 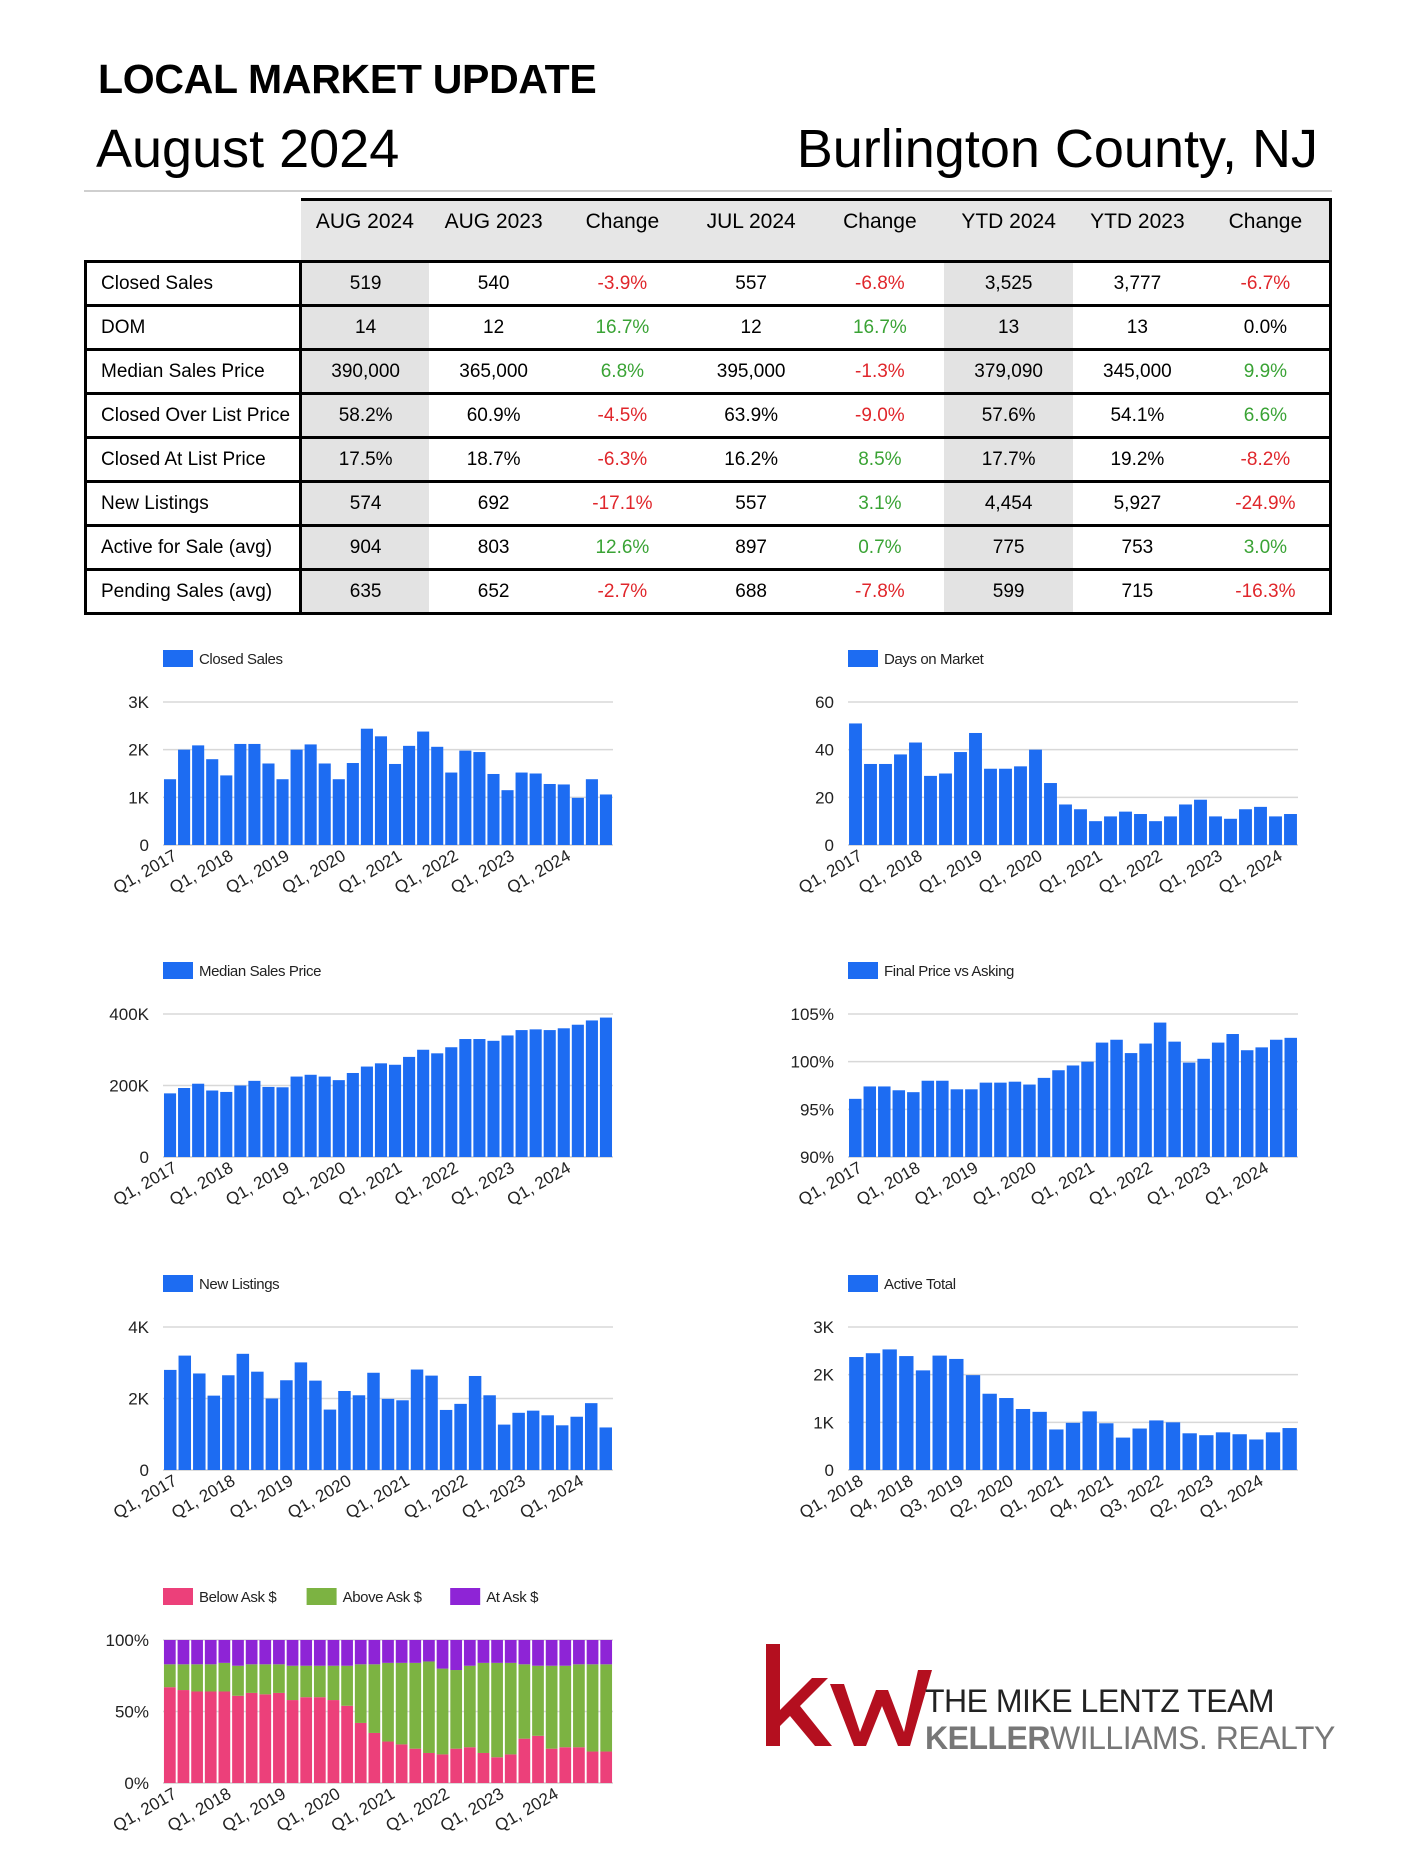 I want to click on y-tick-label: 100%, so click(x=127, y=1640).